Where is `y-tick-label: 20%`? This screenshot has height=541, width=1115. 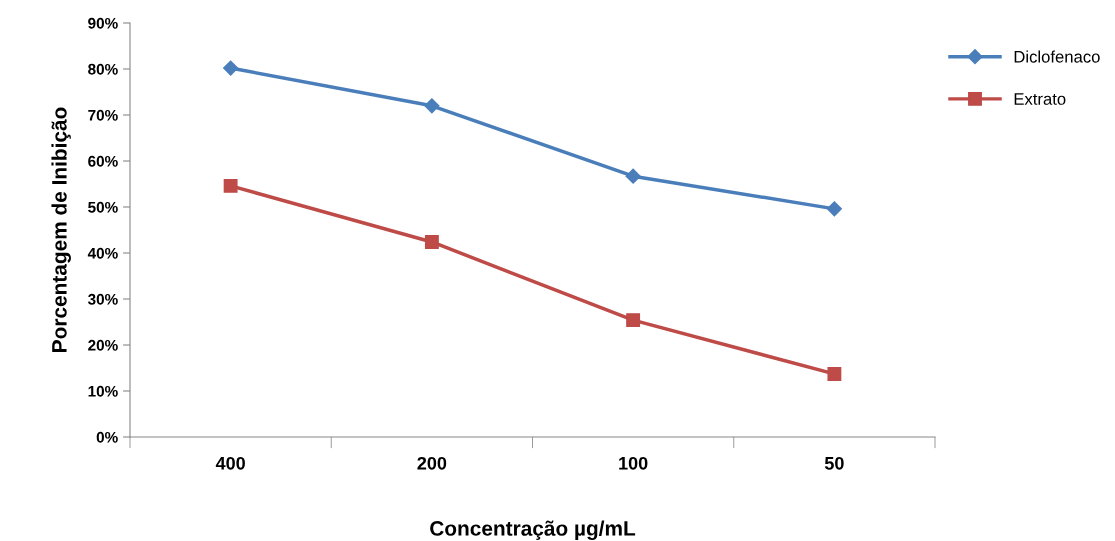
y-tick-label: 20% is located at coordinates (103, 345).